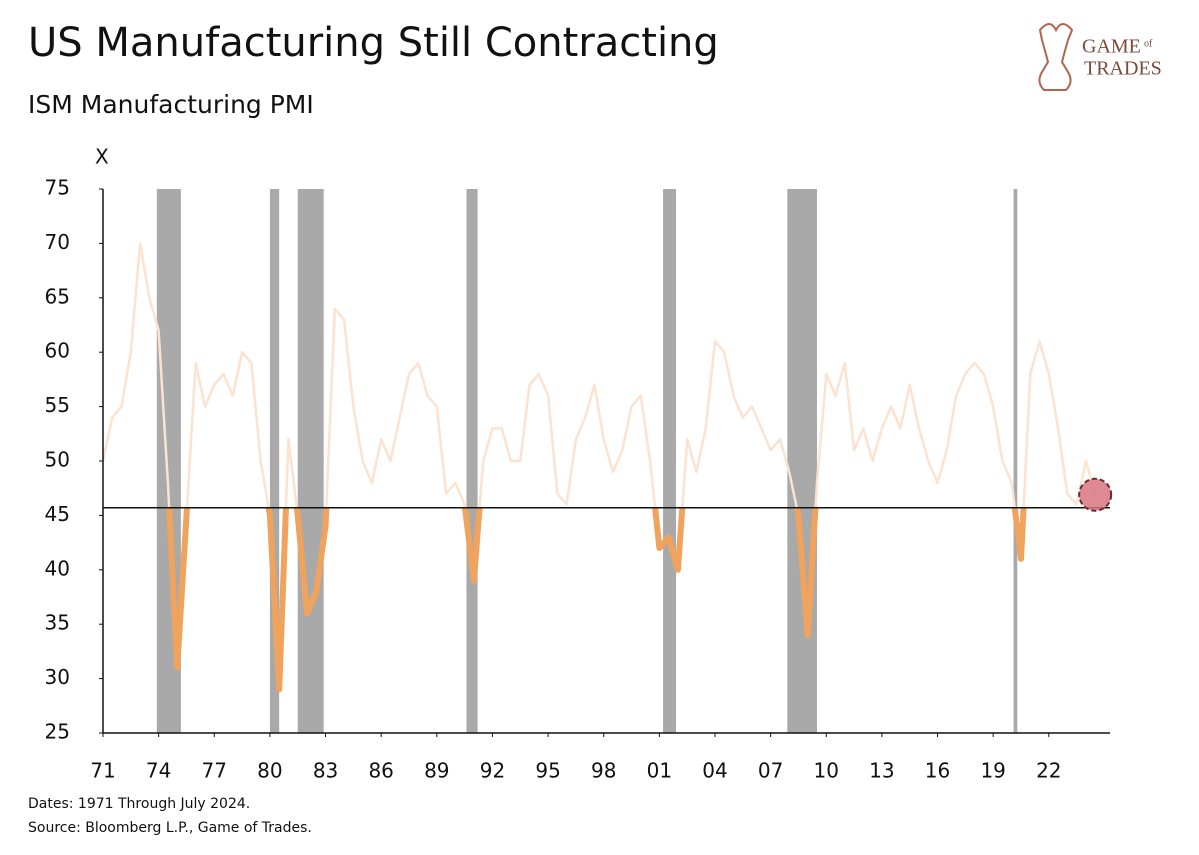 This screenshot has height=855, width=1199. I want to click on y-tick-label: 75, so click(57, 188).